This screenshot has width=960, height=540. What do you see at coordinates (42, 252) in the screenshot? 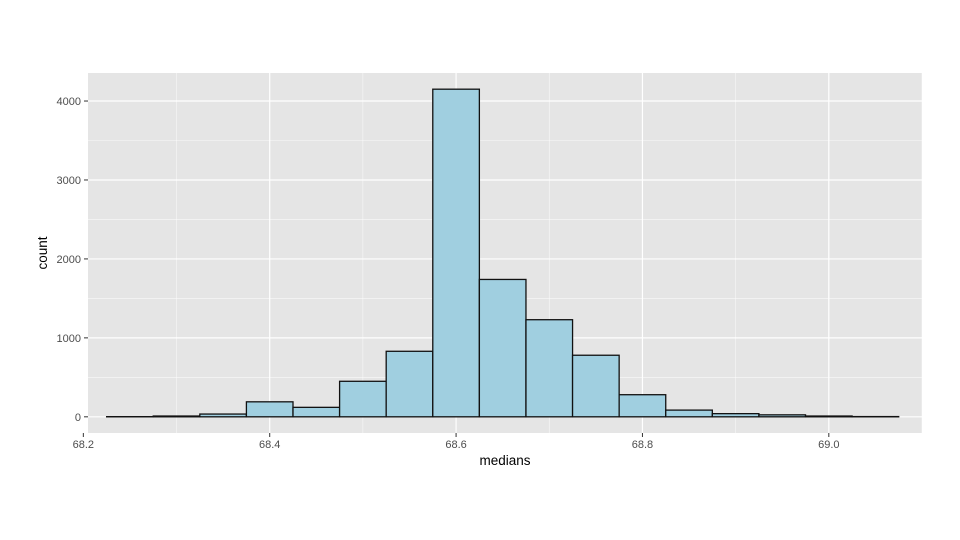
I see `y-axis-title: count` at bounding box center [42, 252].